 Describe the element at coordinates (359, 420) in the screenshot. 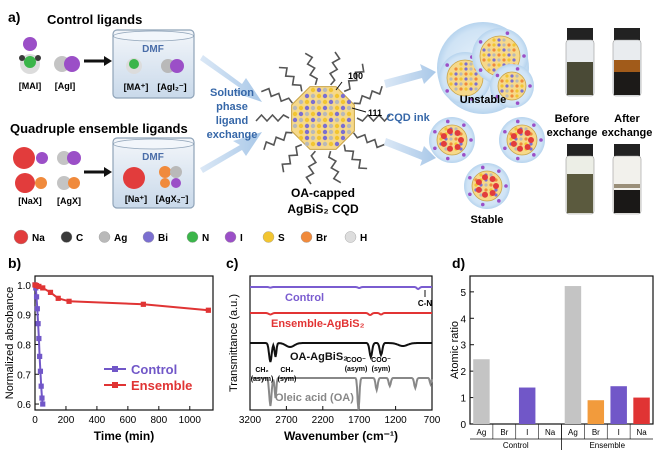

I see `x-tick-label: 1700` at that location.